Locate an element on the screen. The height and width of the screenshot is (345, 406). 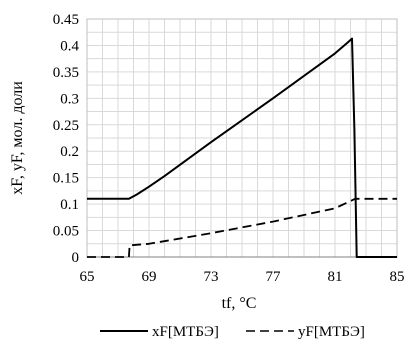
x-tick-label: 69 is located at coordinates (149, 277).